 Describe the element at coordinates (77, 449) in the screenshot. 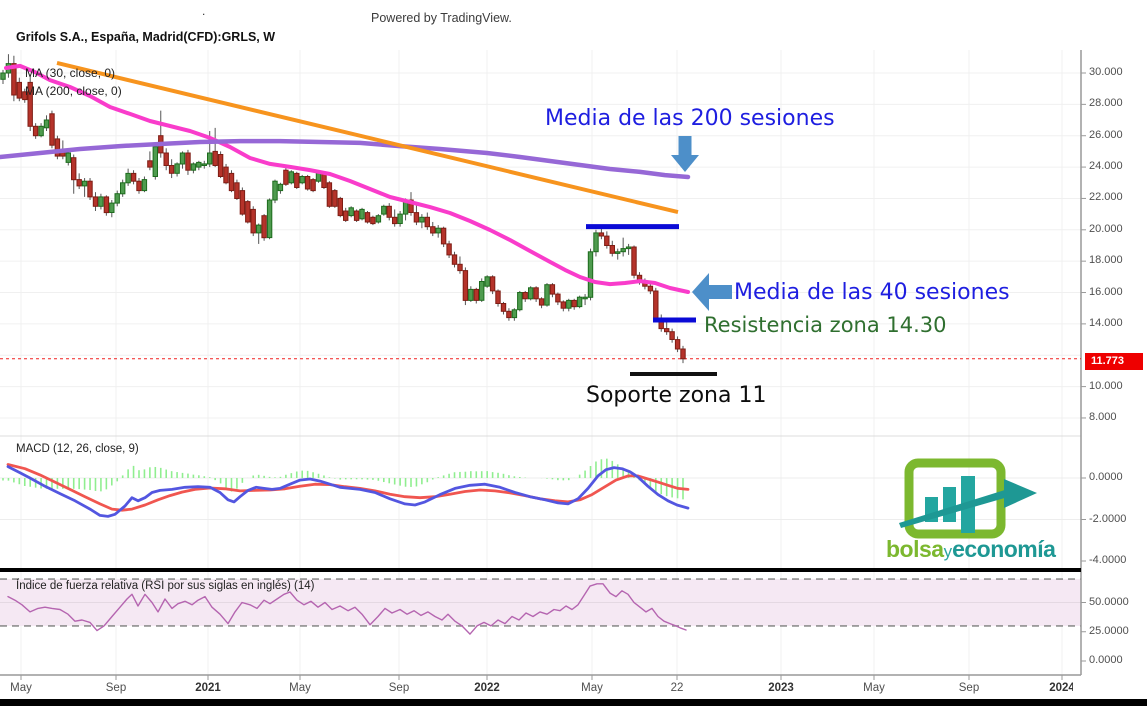

I see `macd-panel-title: MACD (12, 26, close, 9)` at that location.